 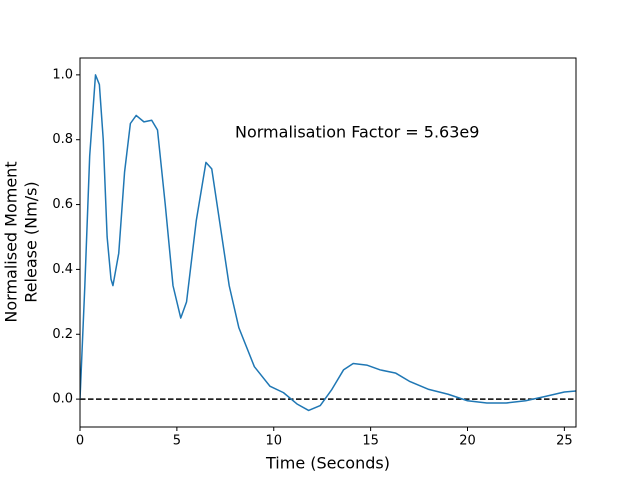 What do you see at coordinates (370, 441) in the screenshot?
I see `x-tick-label: 15` at bounding box center [370, 441].